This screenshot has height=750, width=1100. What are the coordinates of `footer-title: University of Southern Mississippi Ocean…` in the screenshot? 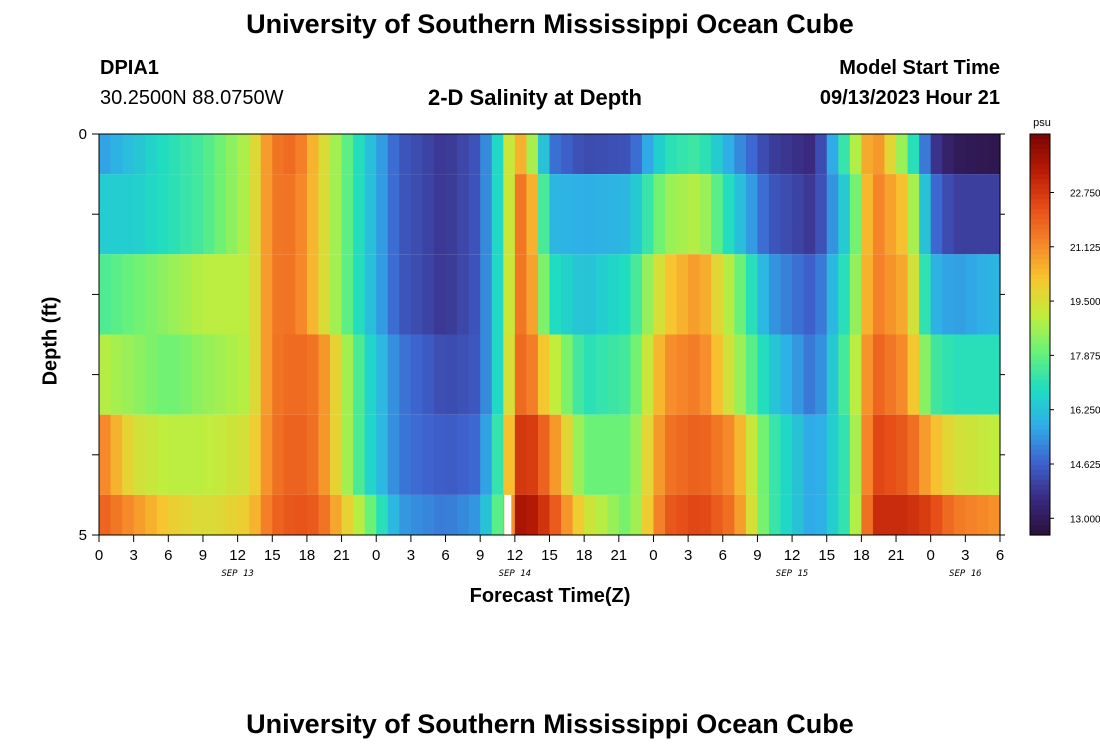 It's located at (550, 724).